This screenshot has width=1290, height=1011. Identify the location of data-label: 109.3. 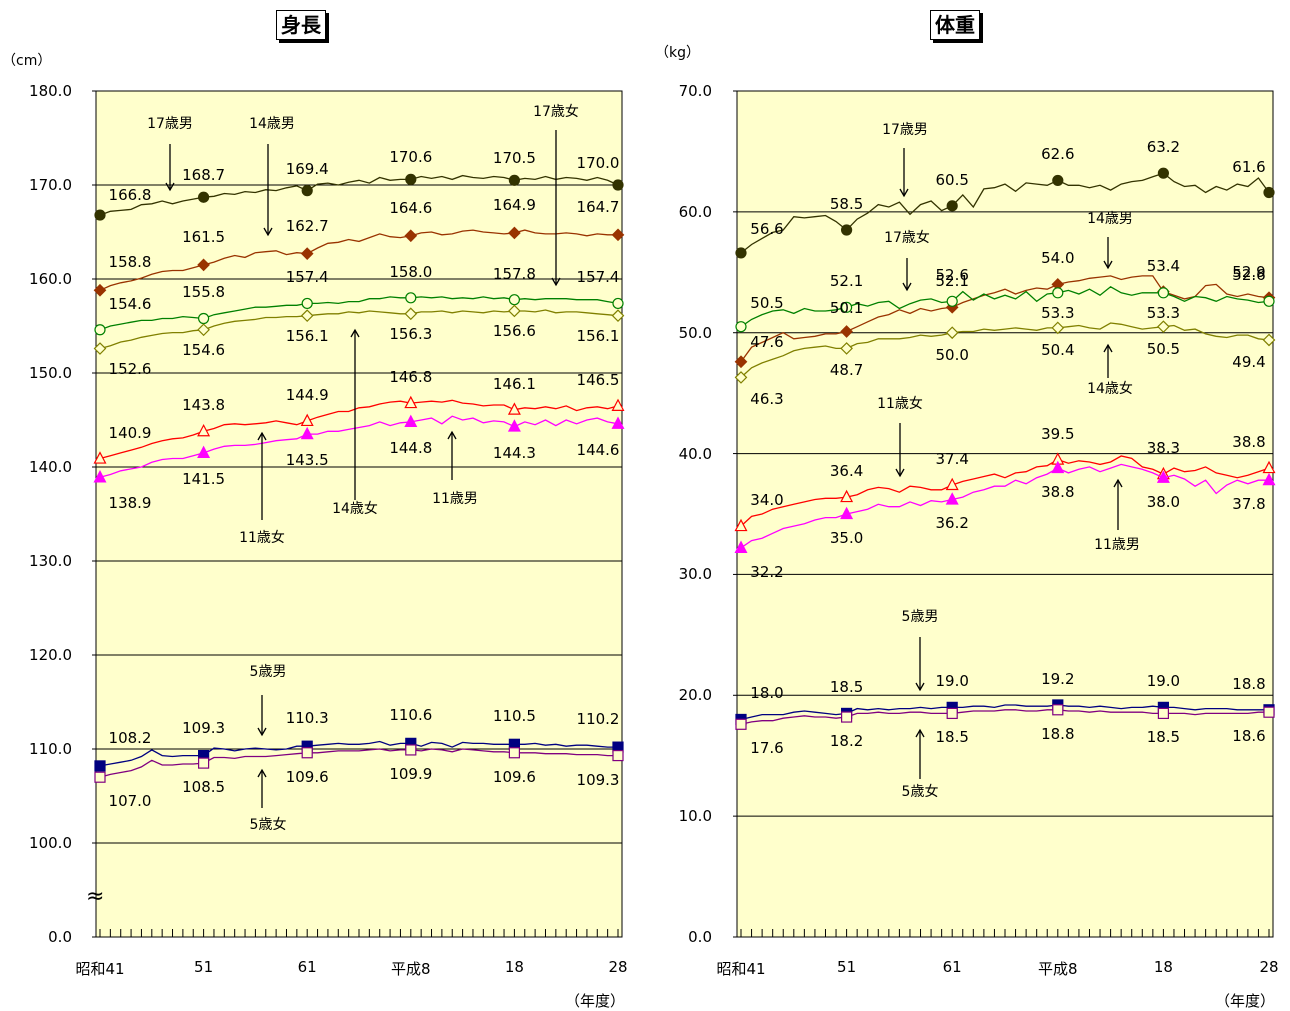
(598, 779).